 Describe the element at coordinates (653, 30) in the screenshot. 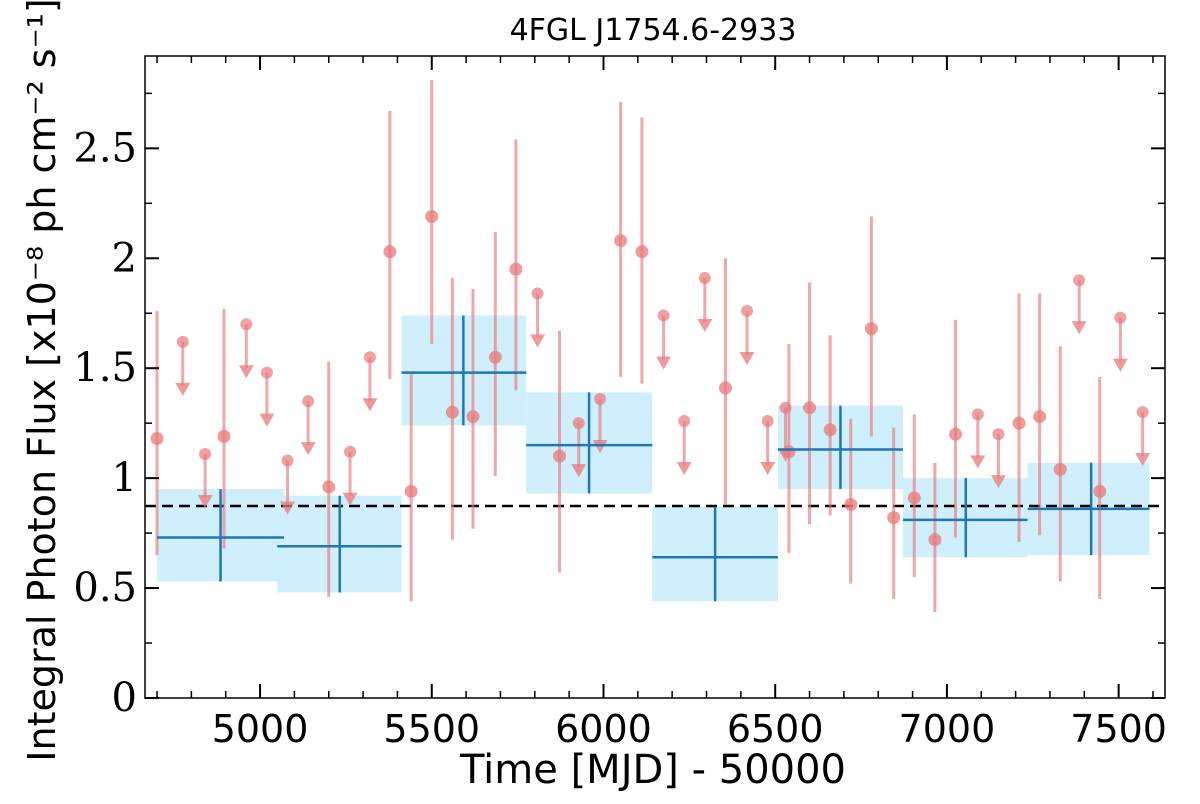

I see `chart-title: 4FGL J1754.6-2933` at that location.